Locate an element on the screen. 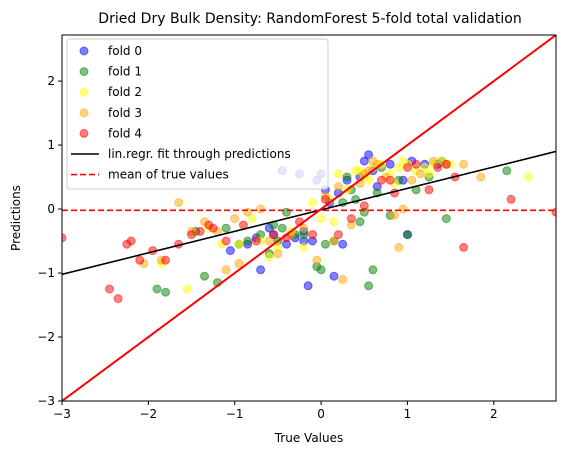 This screenshot has height=455, width=568. legend-label: fold 3 is located at coordinates (125, 113).